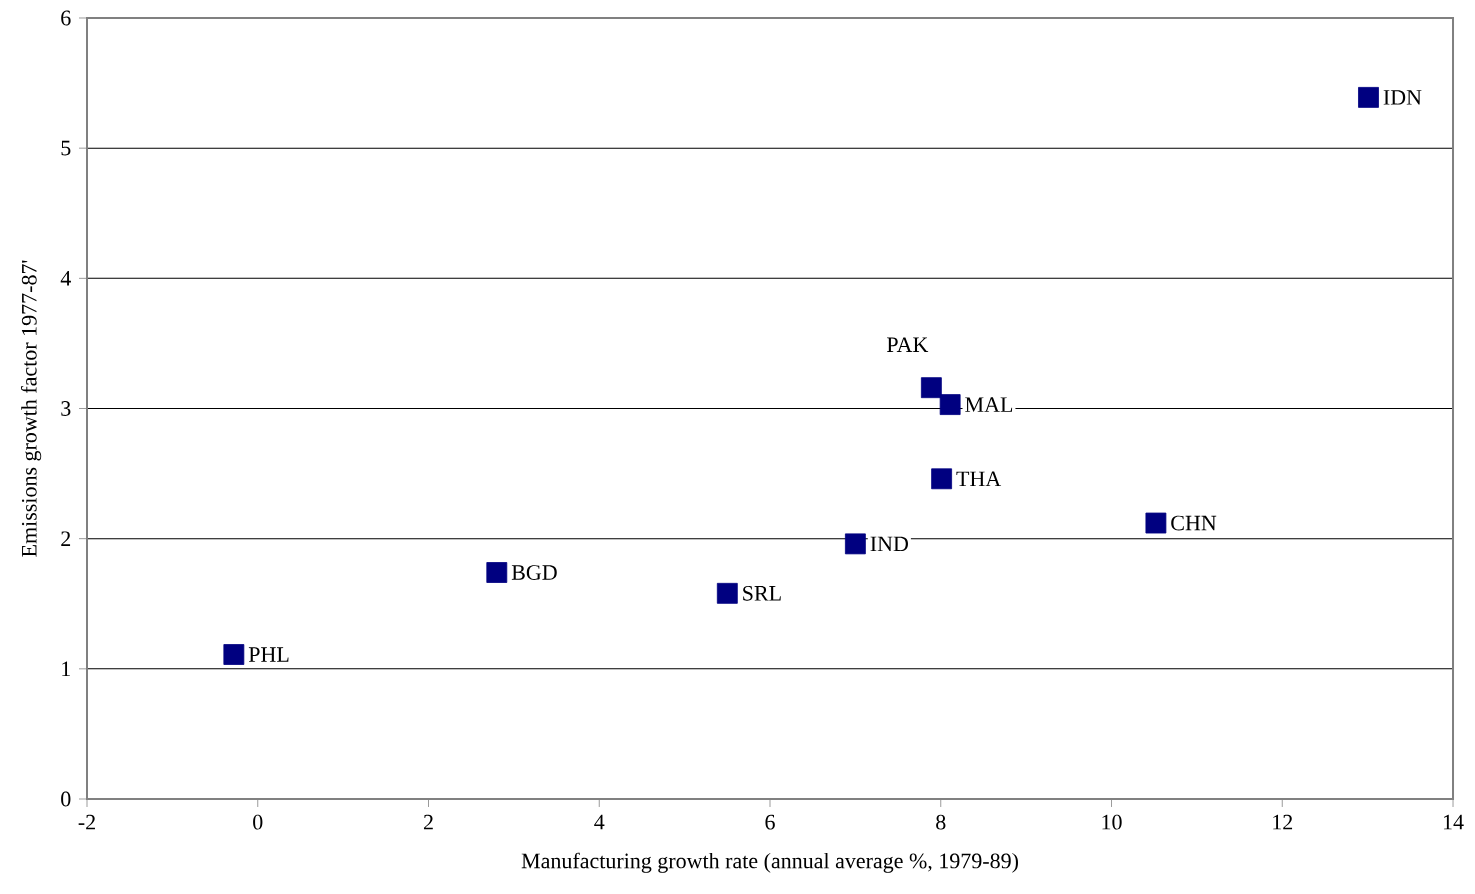  I want to click on y-tick-label: 4, so click(65, 278).